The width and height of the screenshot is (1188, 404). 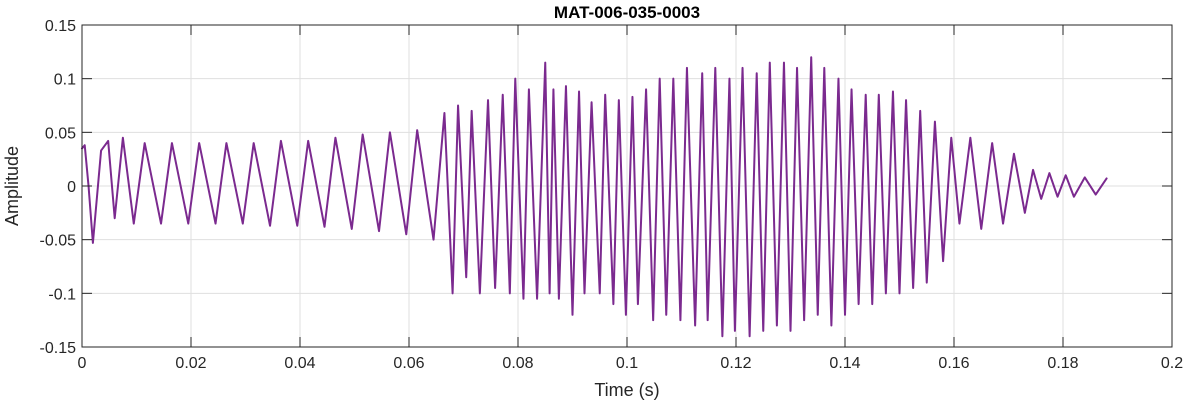 I want to click on chart-title: MAT-006-035-0003, so click(x=627, y=12).